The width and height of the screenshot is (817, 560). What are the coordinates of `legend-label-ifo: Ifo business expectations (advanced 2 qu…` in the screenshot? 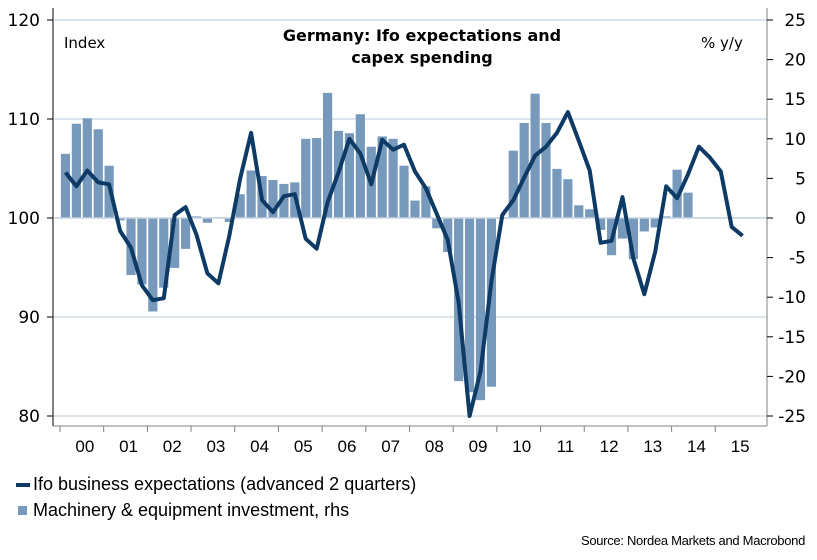 It's located at (225, 484).